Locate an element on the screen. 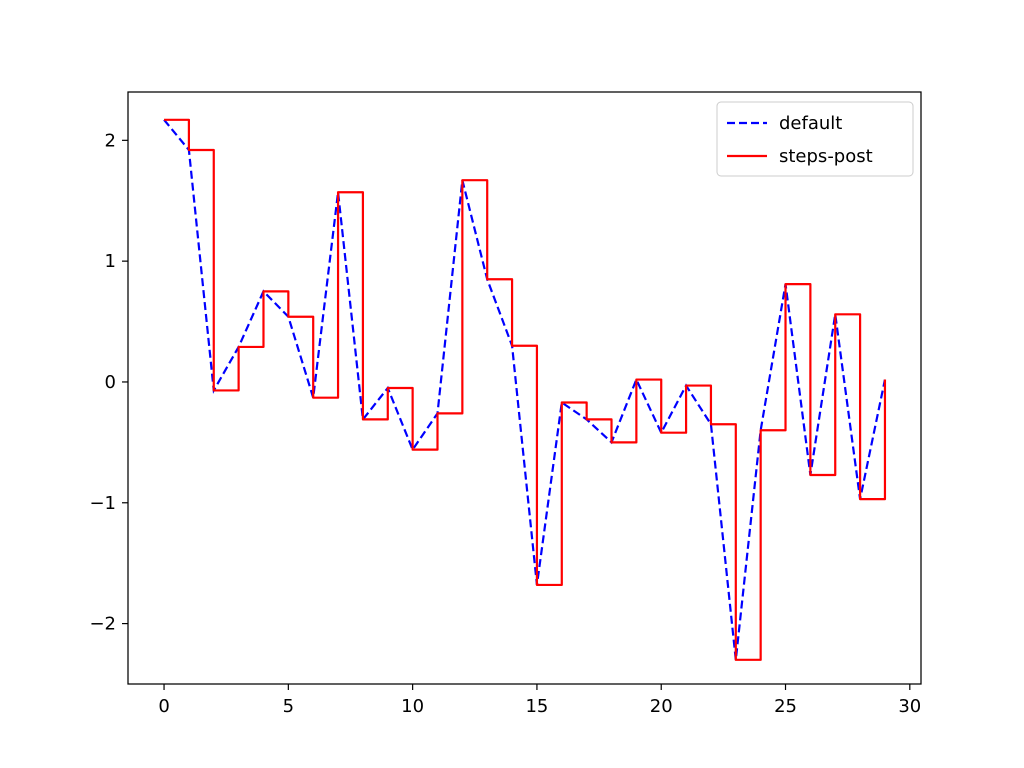 The height and width of the screenshot is (768, 1024). legend-label-default: default is located at coordinates (810, 123).